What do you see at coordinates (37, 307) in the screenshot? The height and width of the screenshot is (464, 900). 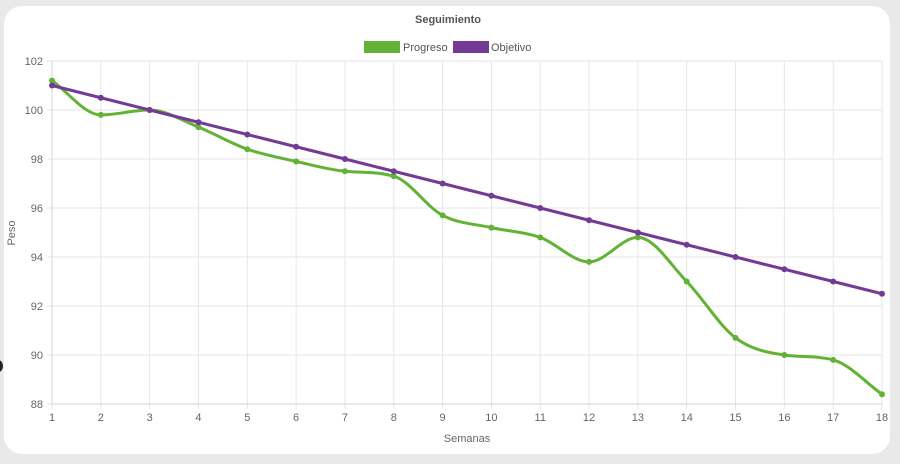 I see `y-tick-label: 92` at bounding box center [37, 307].